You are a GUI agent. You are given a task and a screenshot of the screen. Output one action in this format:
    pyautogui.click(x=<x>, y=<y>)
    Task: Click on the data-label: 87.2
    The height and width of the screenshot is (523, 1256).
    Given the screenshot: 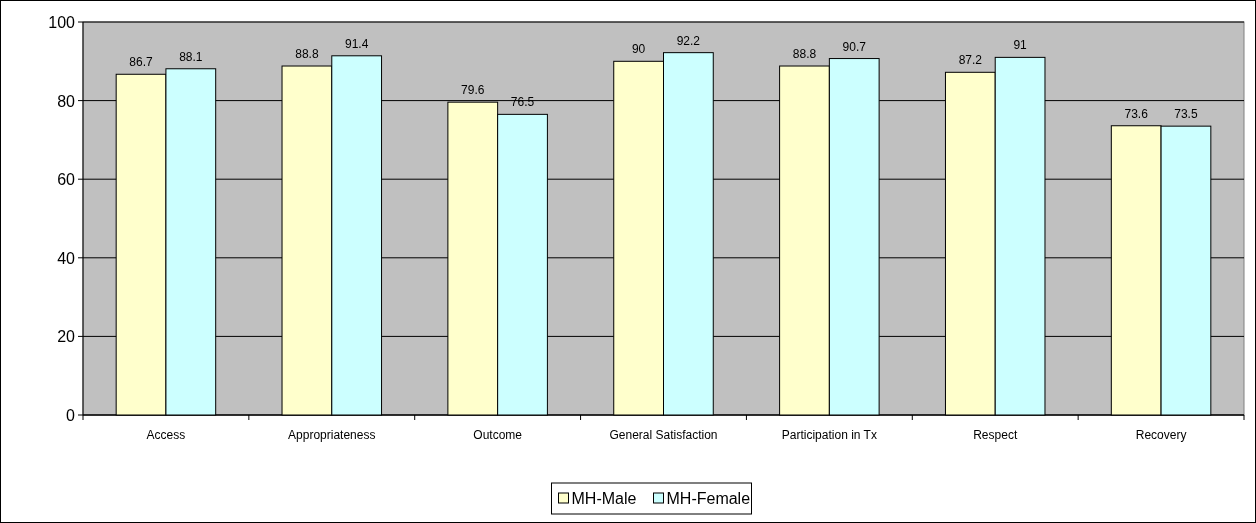 What is the action you would take?
    pyautogui.click(x=970, y=60)
    